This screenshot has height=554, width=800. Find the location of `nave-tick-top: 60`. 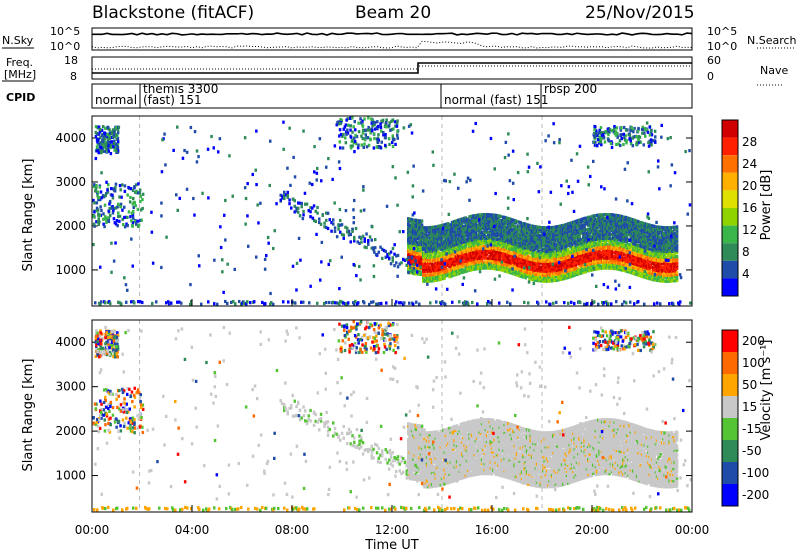

nave-tick-top: 60 is located at coordinates (714, 60).